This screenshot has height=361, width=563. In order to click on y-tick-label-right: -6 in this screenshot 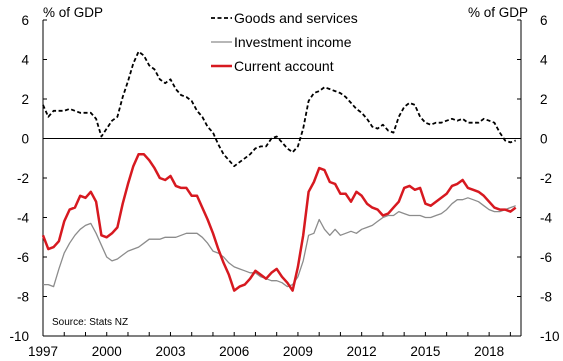, I will do `click(546, 257)`.